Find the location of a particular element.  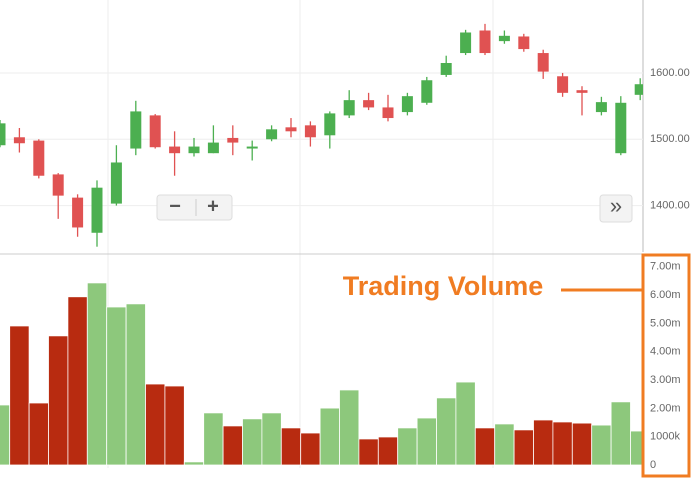

y-tick-label: 1500.00 is located at coordinates (670, 139).